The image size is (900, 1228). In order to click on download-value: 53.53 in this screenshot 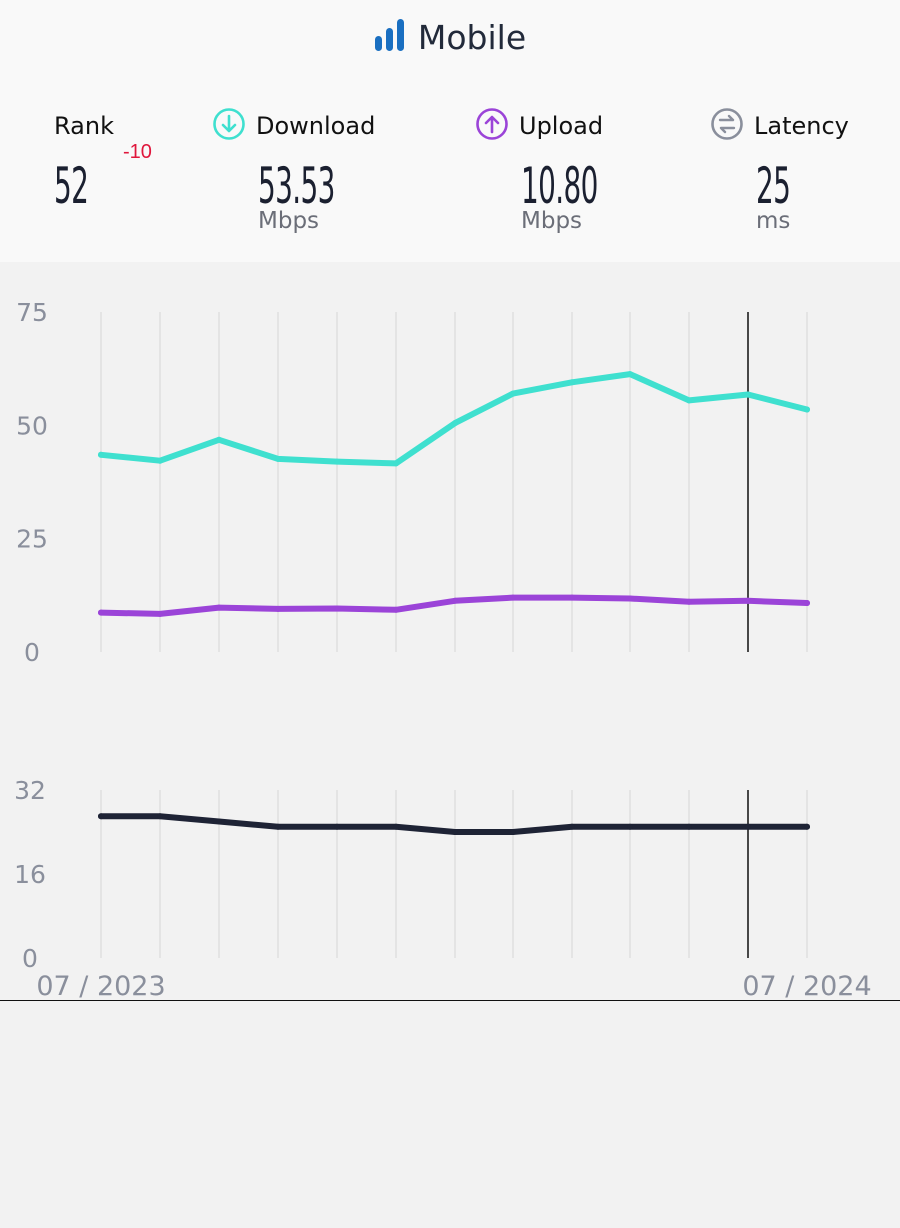, I will do `click(296, 186)`.